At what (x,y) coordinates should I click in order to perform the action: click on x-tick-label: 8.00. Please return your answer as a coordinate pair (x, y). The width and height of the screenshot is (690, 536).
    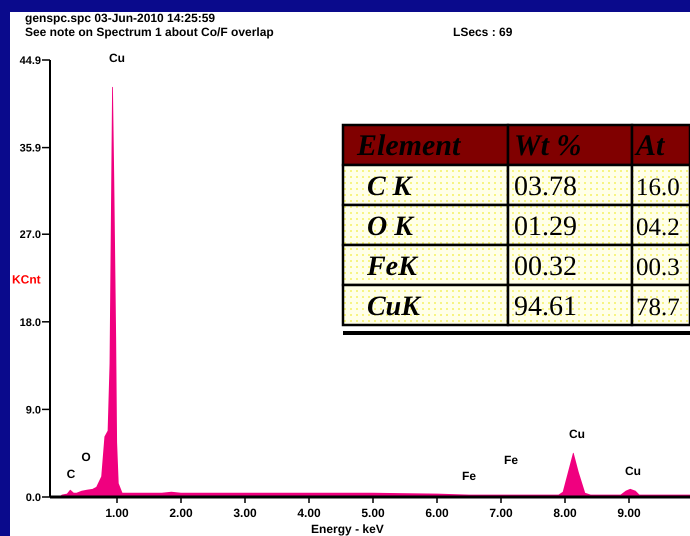
    Looking at the image, I should click on (565, 513).